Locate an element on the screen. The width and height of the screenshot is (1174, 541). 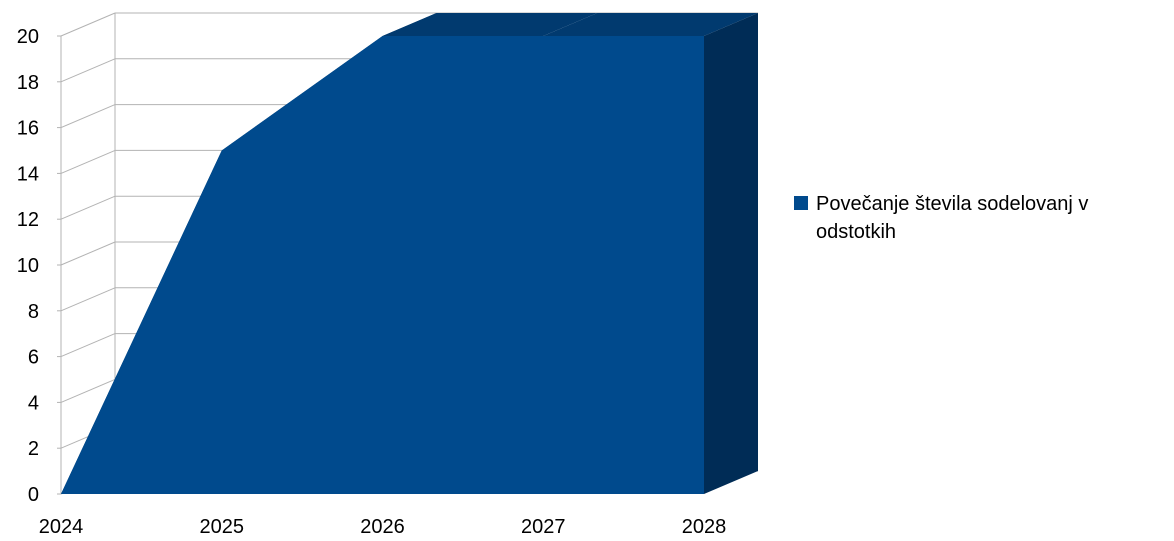
y-tick-label: 16 is located at coordinates (28, 129).